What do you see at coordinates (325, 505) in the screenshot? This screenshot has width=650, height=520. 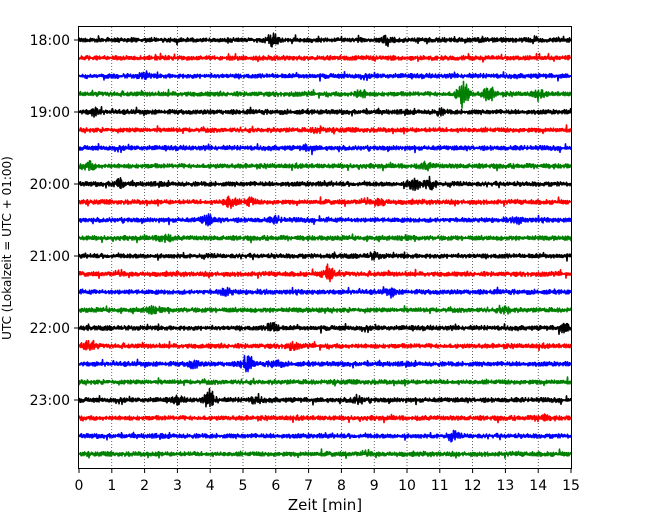 I see `x-axis-label: Zeit [min]` at bounding box center [325, 505].